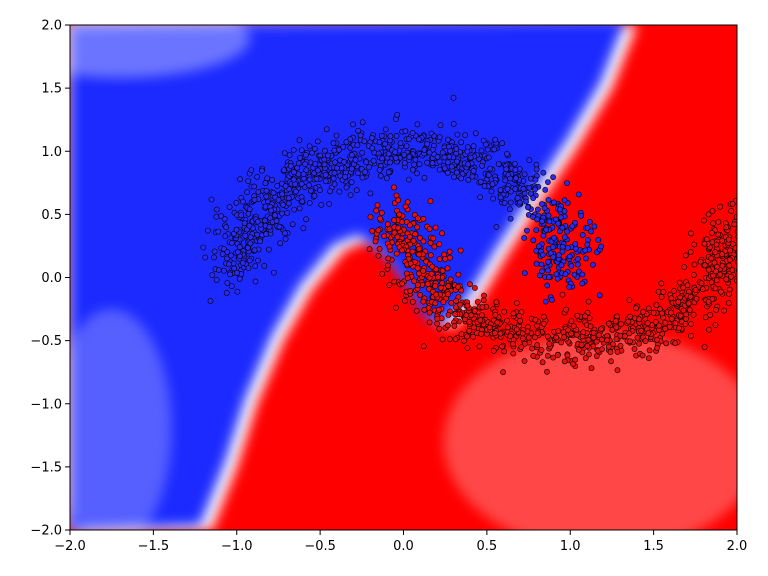 This screenshot has height=576, width=768. I want to click on y-tick-label: 0.5, so click(51, 215).